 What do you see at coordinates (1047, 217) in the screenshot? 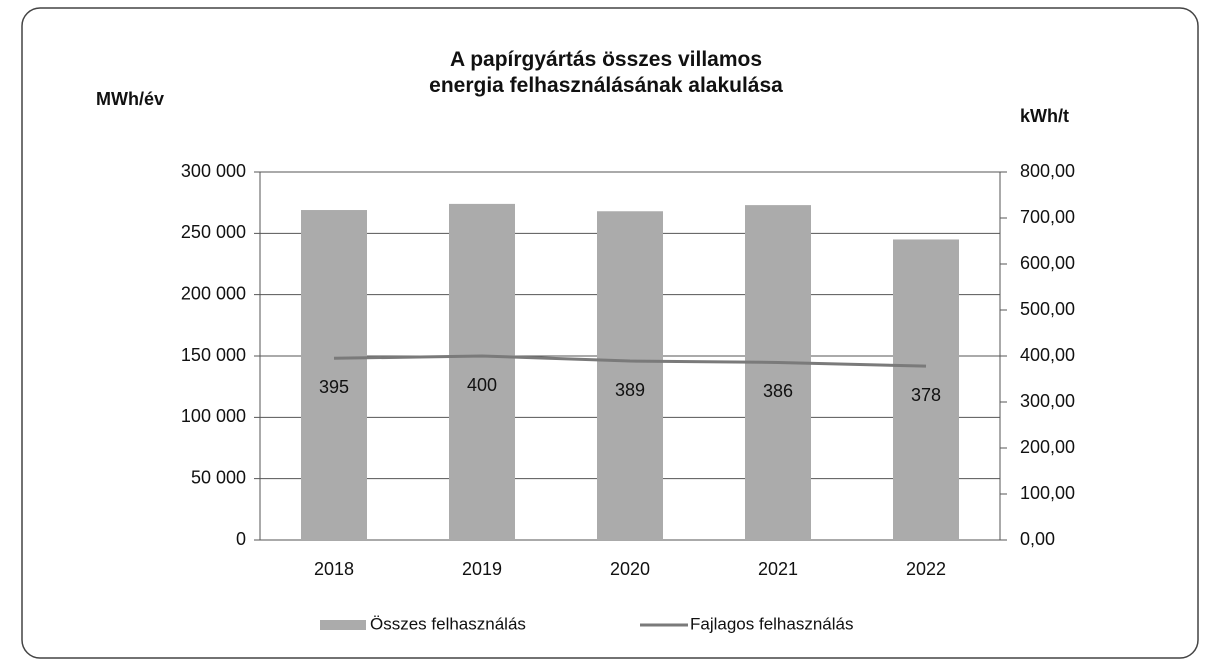
I see `y2-tick-label: 700,00` at bounding box center [1047, 217].